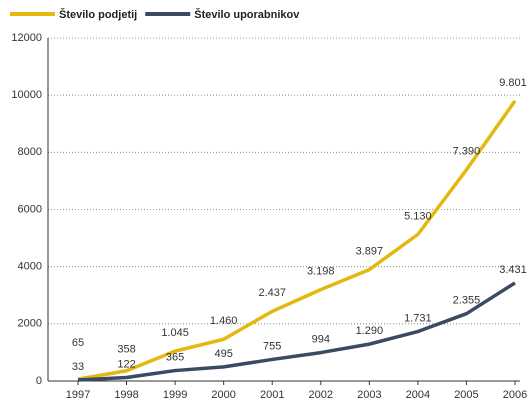 This screenshot has height=403, width=530. What do you see at coordinates (513, 83) in the screenshot?
I see `data-label: 9.801` at bounding box center [513, 83].